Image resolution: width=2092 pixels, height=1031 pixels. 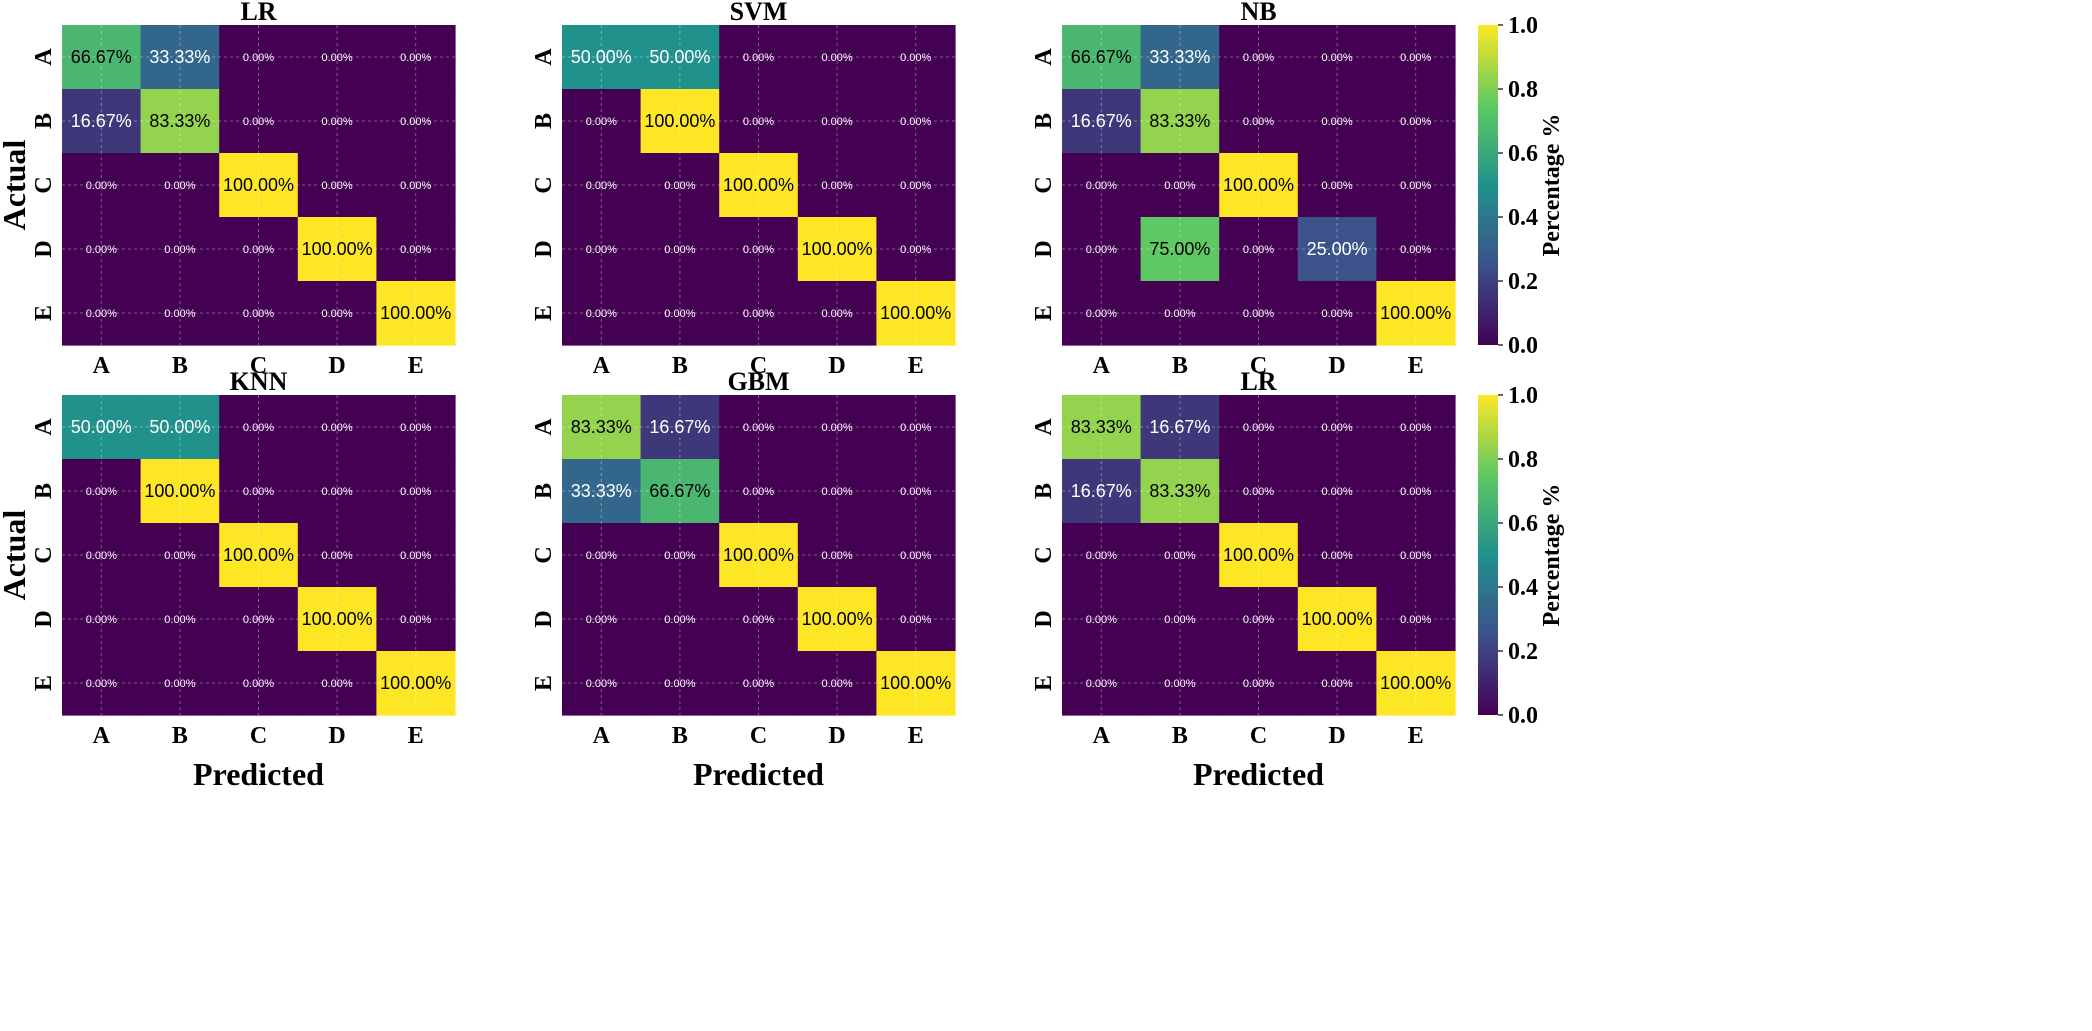 I want to click on panel-3-nb-cell-a-b, so click(x=1180, y=57).